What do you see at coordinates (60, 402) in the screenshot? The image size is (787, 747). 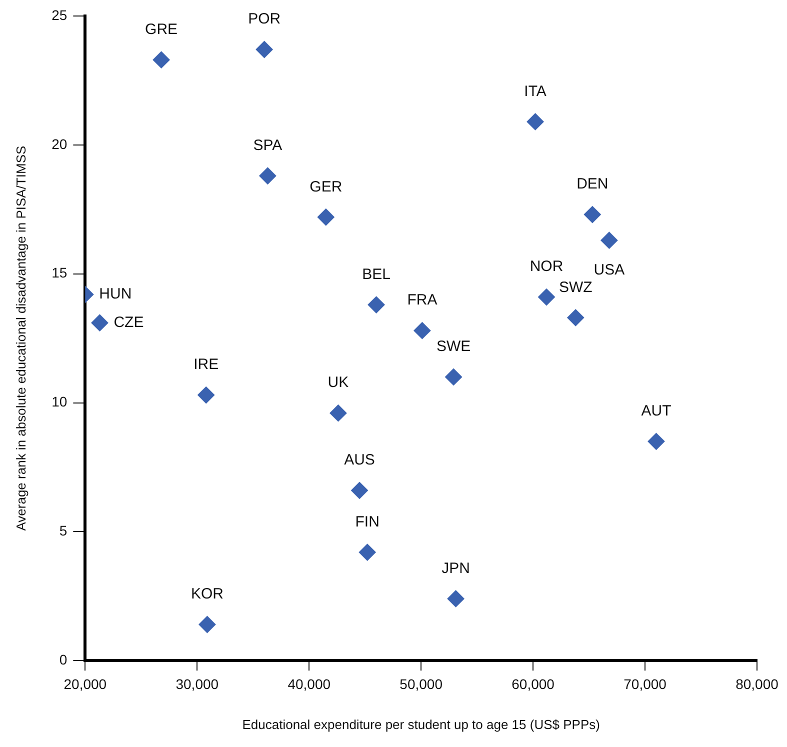 I see `y-tick-label: 10` at bounding box center [60, 402].